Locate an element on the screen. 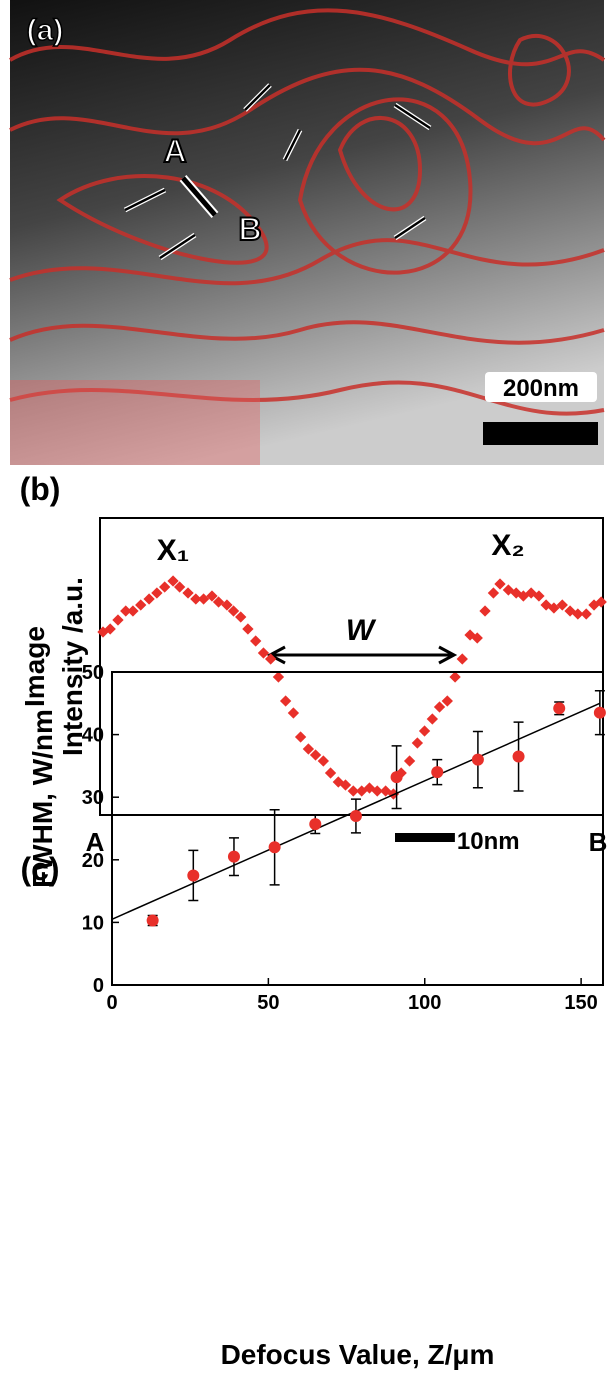 Image resolution: width=607 pixels, height=1379 pixels. scale-bar-label: 10nm is located at coordinates (488, 841).